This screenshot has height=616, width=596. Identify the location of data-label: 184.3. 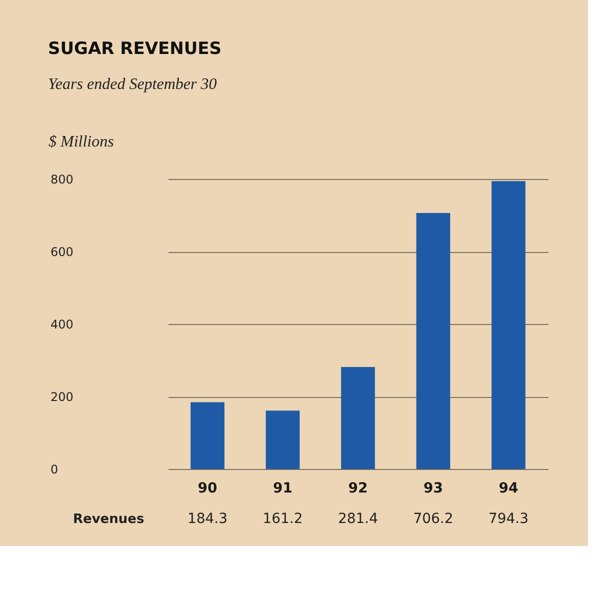
(207, 519).